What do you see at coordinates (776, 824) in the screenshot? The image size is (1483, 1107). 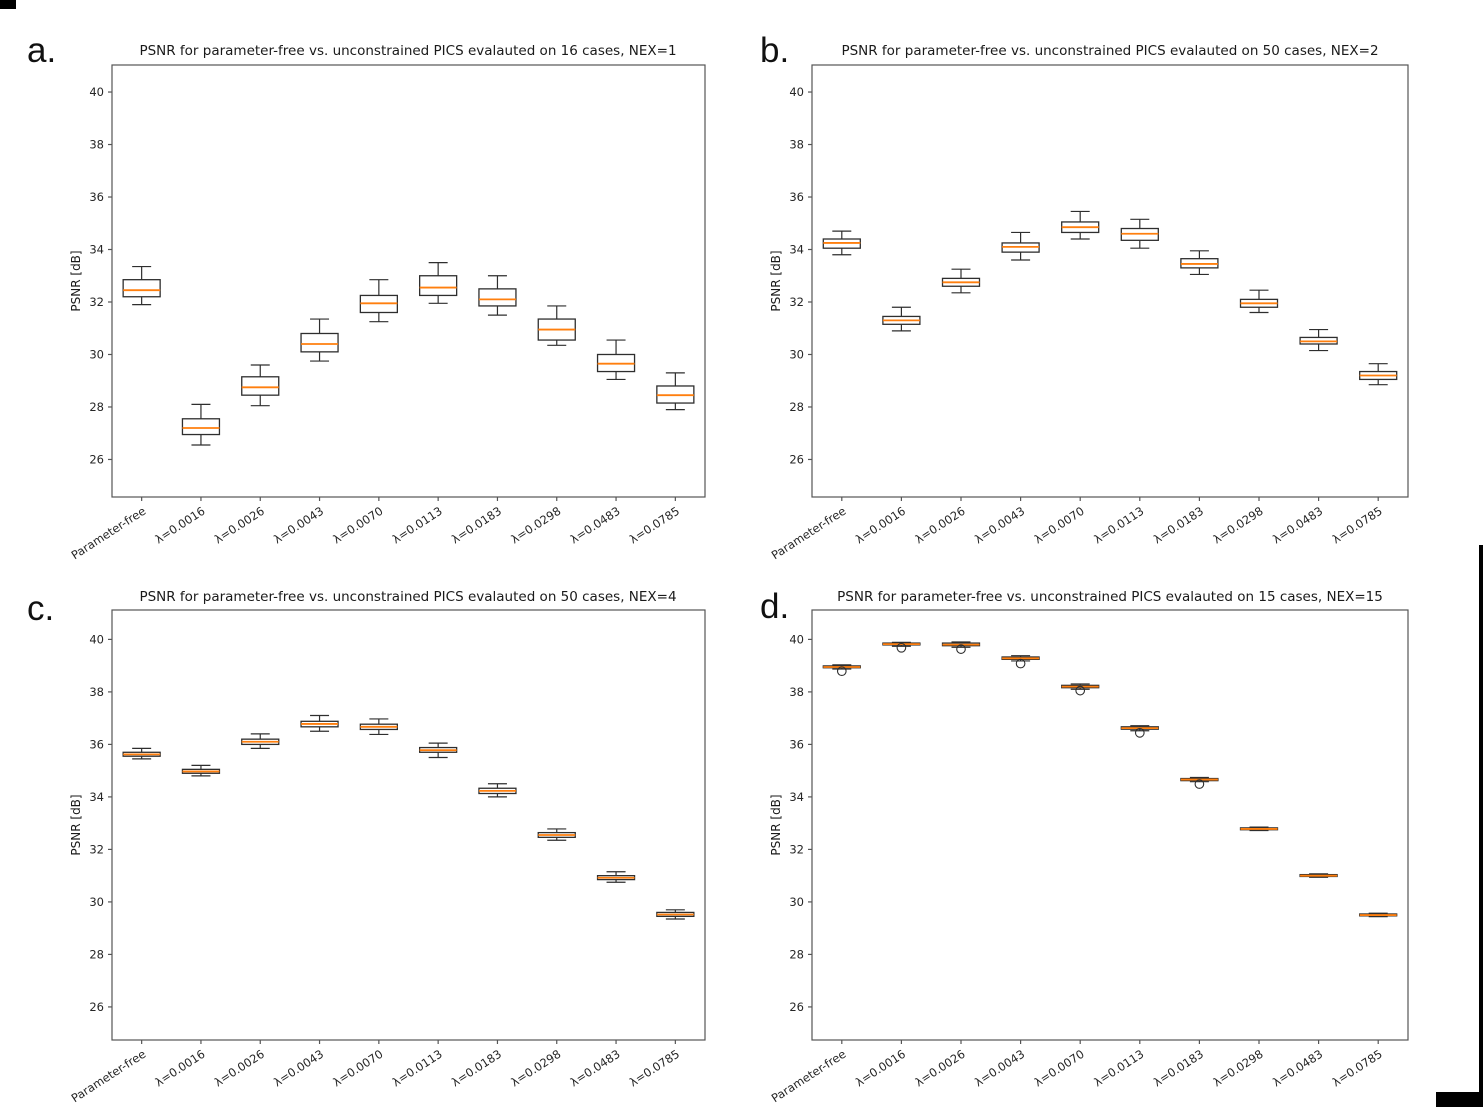 I see `y-axis-label-d: PSNR [dB]` at bounding box center [776, 824].